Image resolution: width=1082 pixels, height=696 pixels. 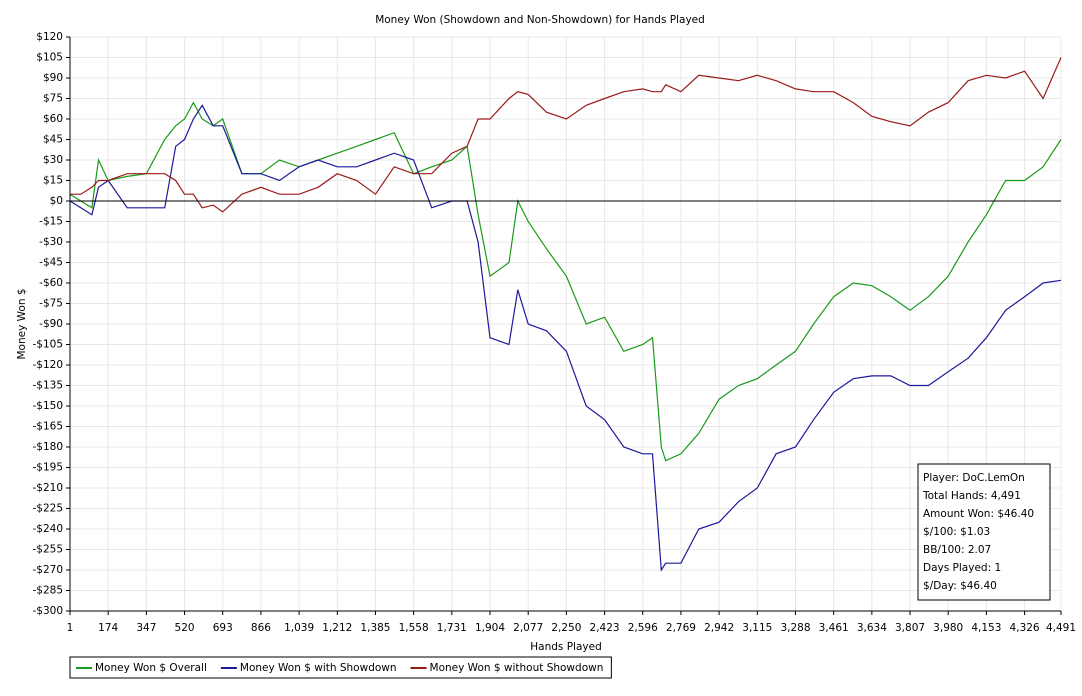 I want to click on legend-label: Money Won $ Overall, so click(x=151, y=668).